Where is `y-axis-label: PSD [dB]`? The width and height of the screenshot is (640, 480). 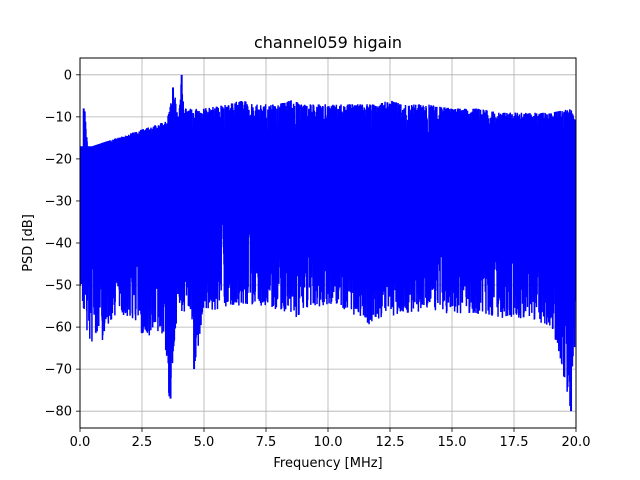
y-axis-label: PSD [dB] is located at coordinates (28, 243).